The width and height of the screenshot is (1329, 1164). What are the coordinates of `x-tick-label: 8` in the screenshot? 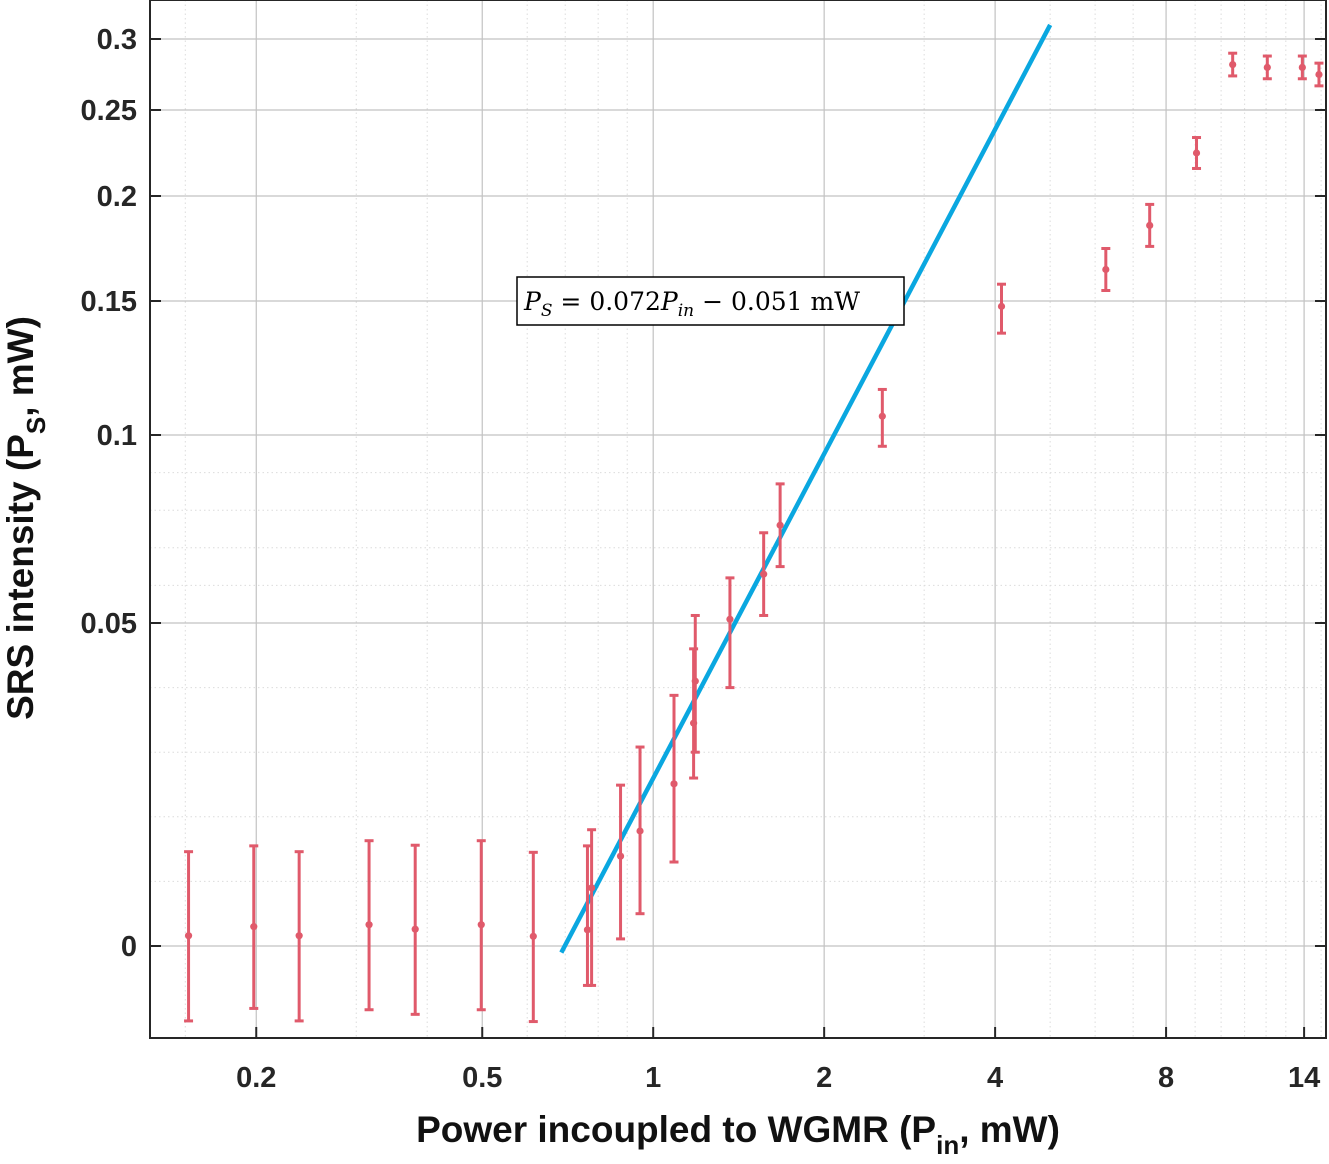 It's located at (1166, 1078).